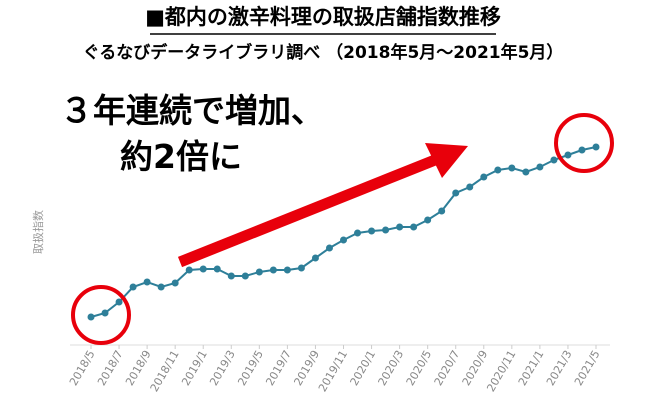 The height and width of the screenshot is (412, 646). I want to click on x-tick-label: 2020/1, so click(363, 368).